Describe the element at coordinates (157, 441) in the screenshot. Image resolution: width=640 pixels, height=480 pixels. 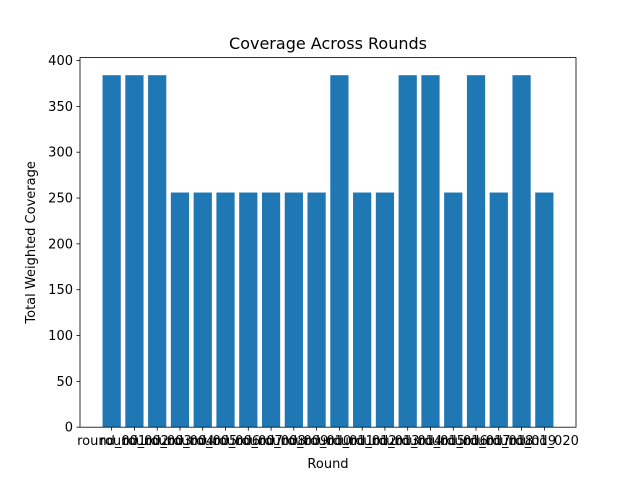
I see `x-tick-label: round_003` at that location.